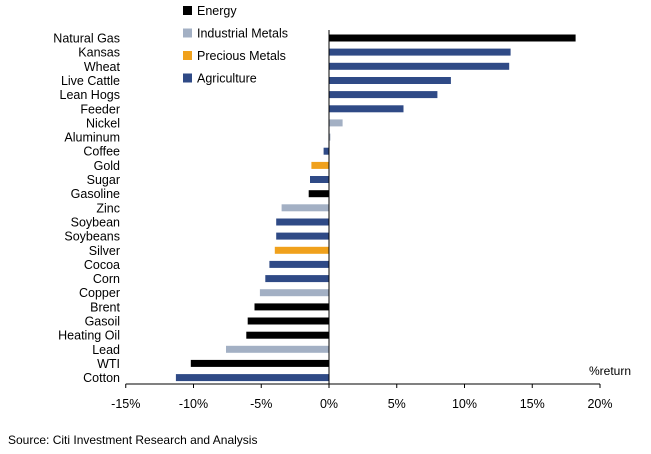 Image resolution: width=651 pixels, height=454 pixels. I want to click on category-label-nickel: Nickel, so click(103, 123).